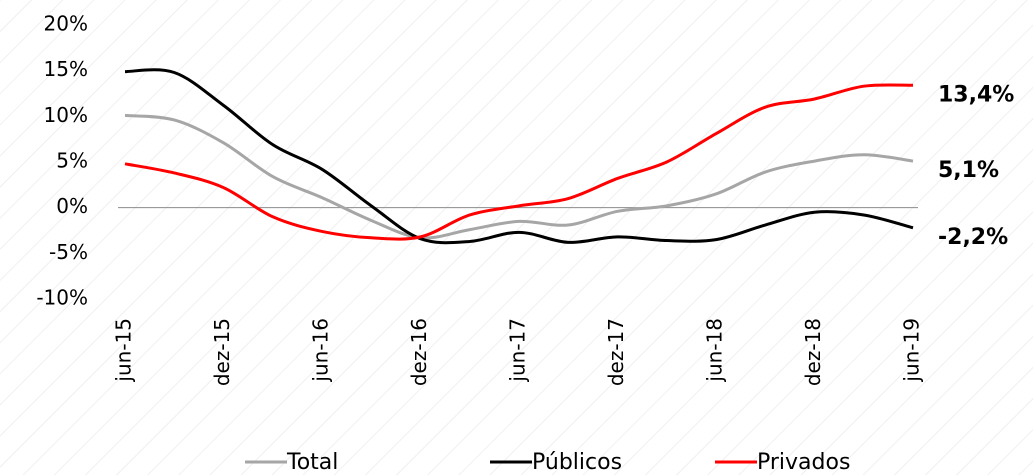  Describe the element at coordinates (912, 350) in the screenshot. I see `x-tick-label: jun-19` at that location.